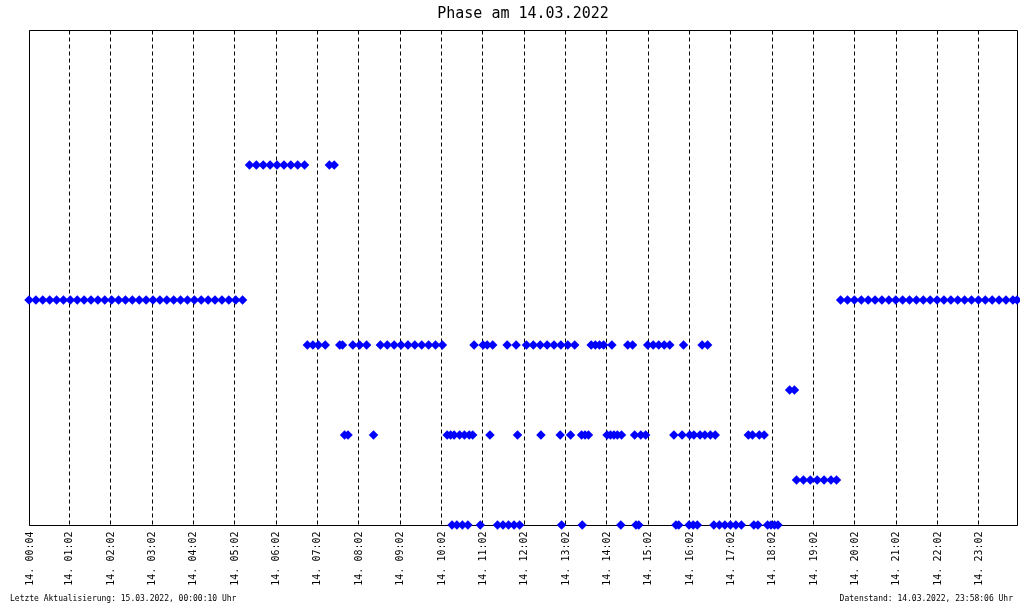  Describe the element at coordinates (730, 558) in the screenshot. I see `x-tick-label: 14. 17:02` at that location.